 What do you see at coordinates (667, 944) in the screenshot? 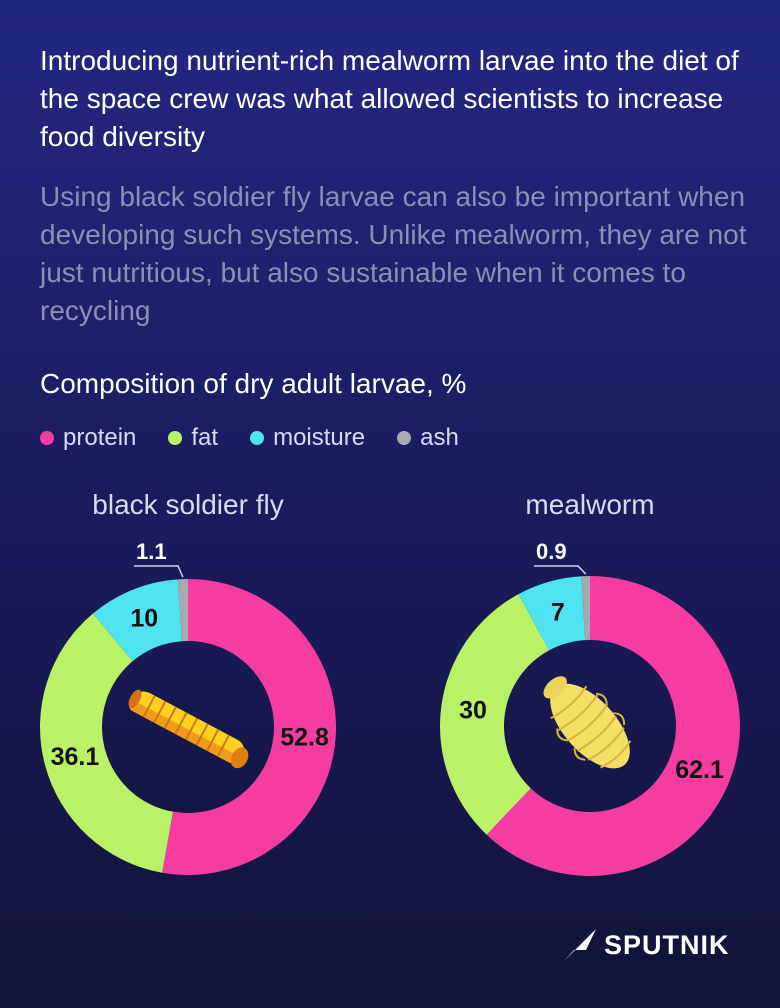
I see `brand-name: SPUTNIK` at bounding box center [667, 944].